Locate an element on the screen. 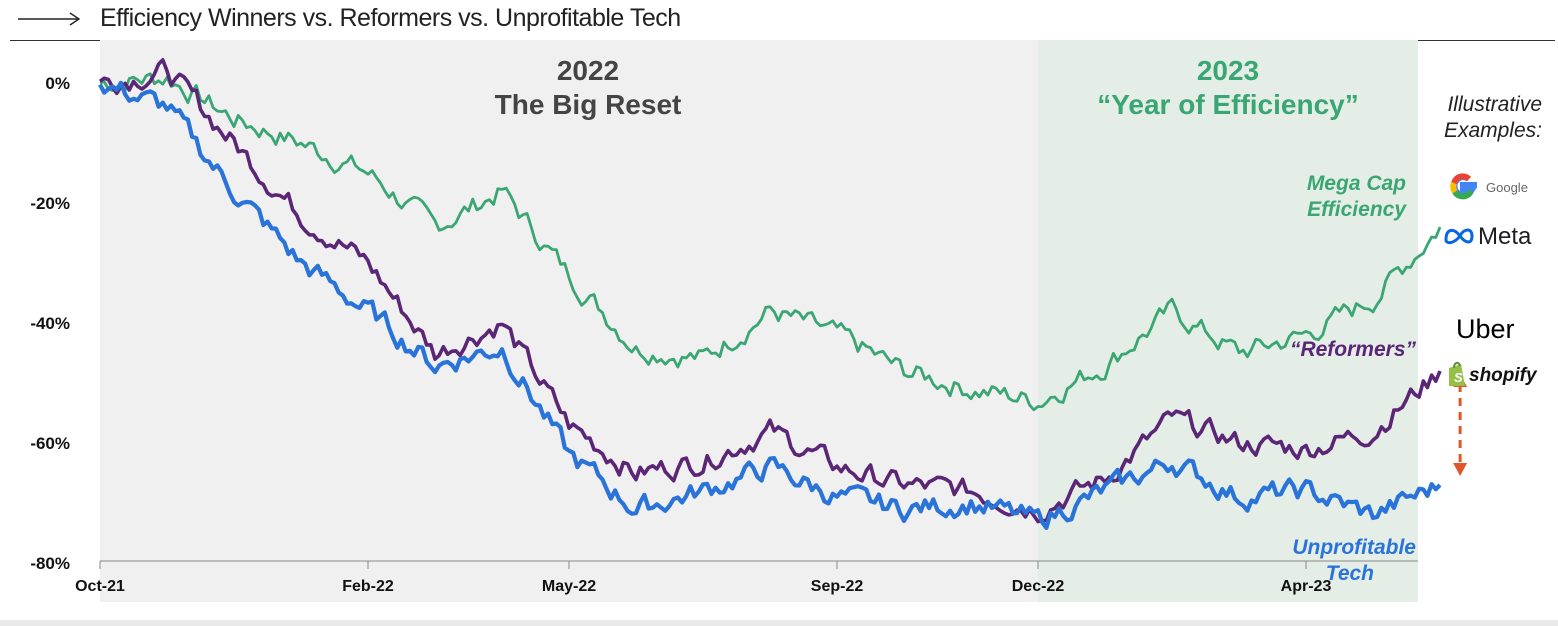  series-label-mega-cap: Mega Cap is located at coordinates (1356, 183).